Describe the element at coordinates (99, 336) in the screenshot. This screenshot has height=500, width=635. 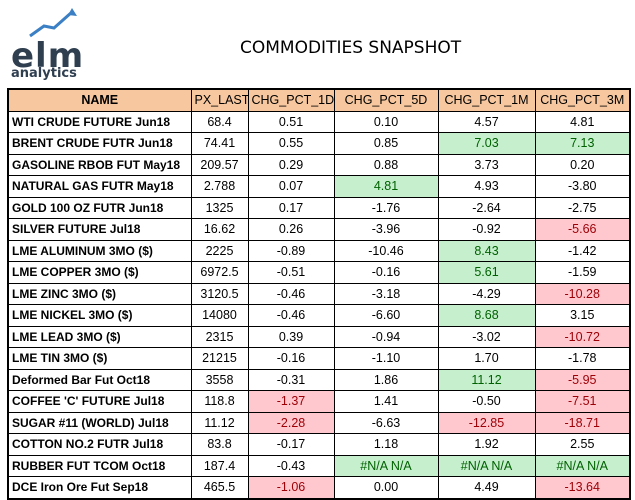
I see `commodity-name: LME LEAD 3MO ($)` at that location.